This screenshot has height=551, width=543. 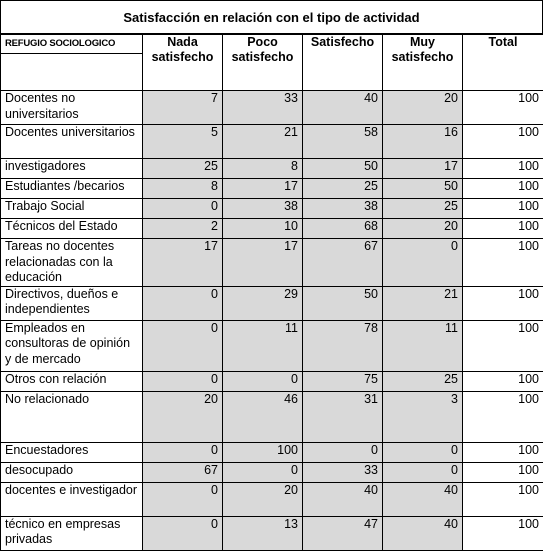 I want to click on row-label: desocupado, so click(x=72, y=472).